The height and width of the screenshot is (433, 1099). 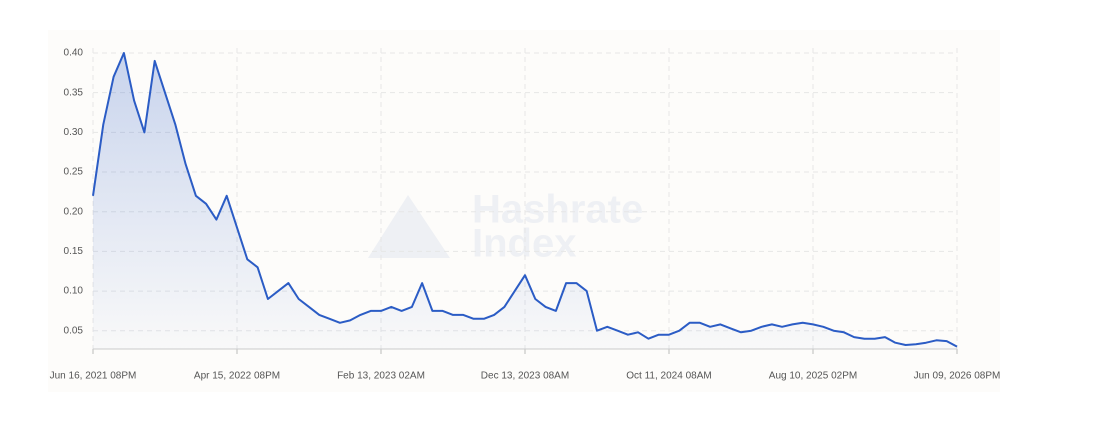 I want to click on y-tick-label: 0.05, so click(x=74, y=330).